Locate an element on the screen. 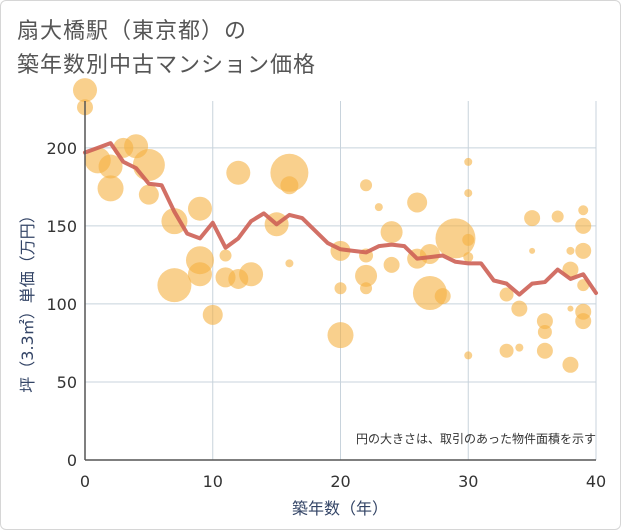 Image resolution: width=621 pixels, height=530 pixels. y-tick-label: 50 is located at coordinates (67, 382).